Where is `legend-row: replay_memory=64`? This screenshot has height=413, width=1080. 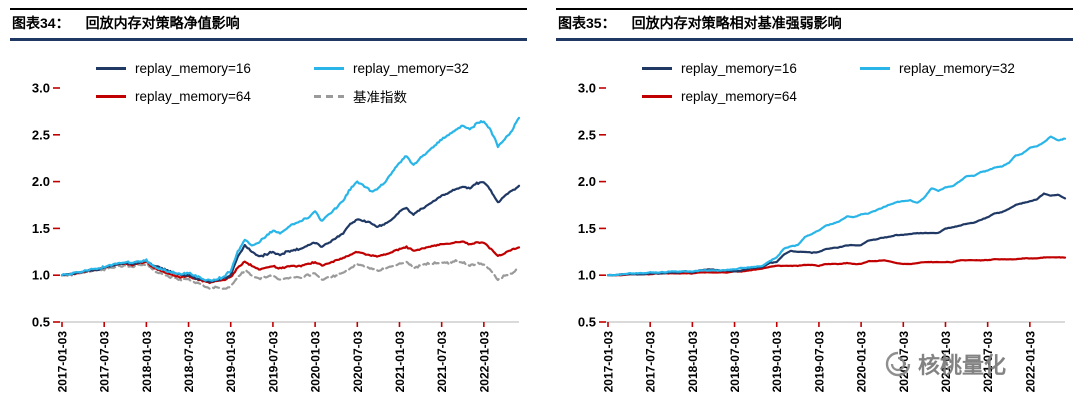
legend-row: replay_memory=64 is located at coordinates (814, 96).